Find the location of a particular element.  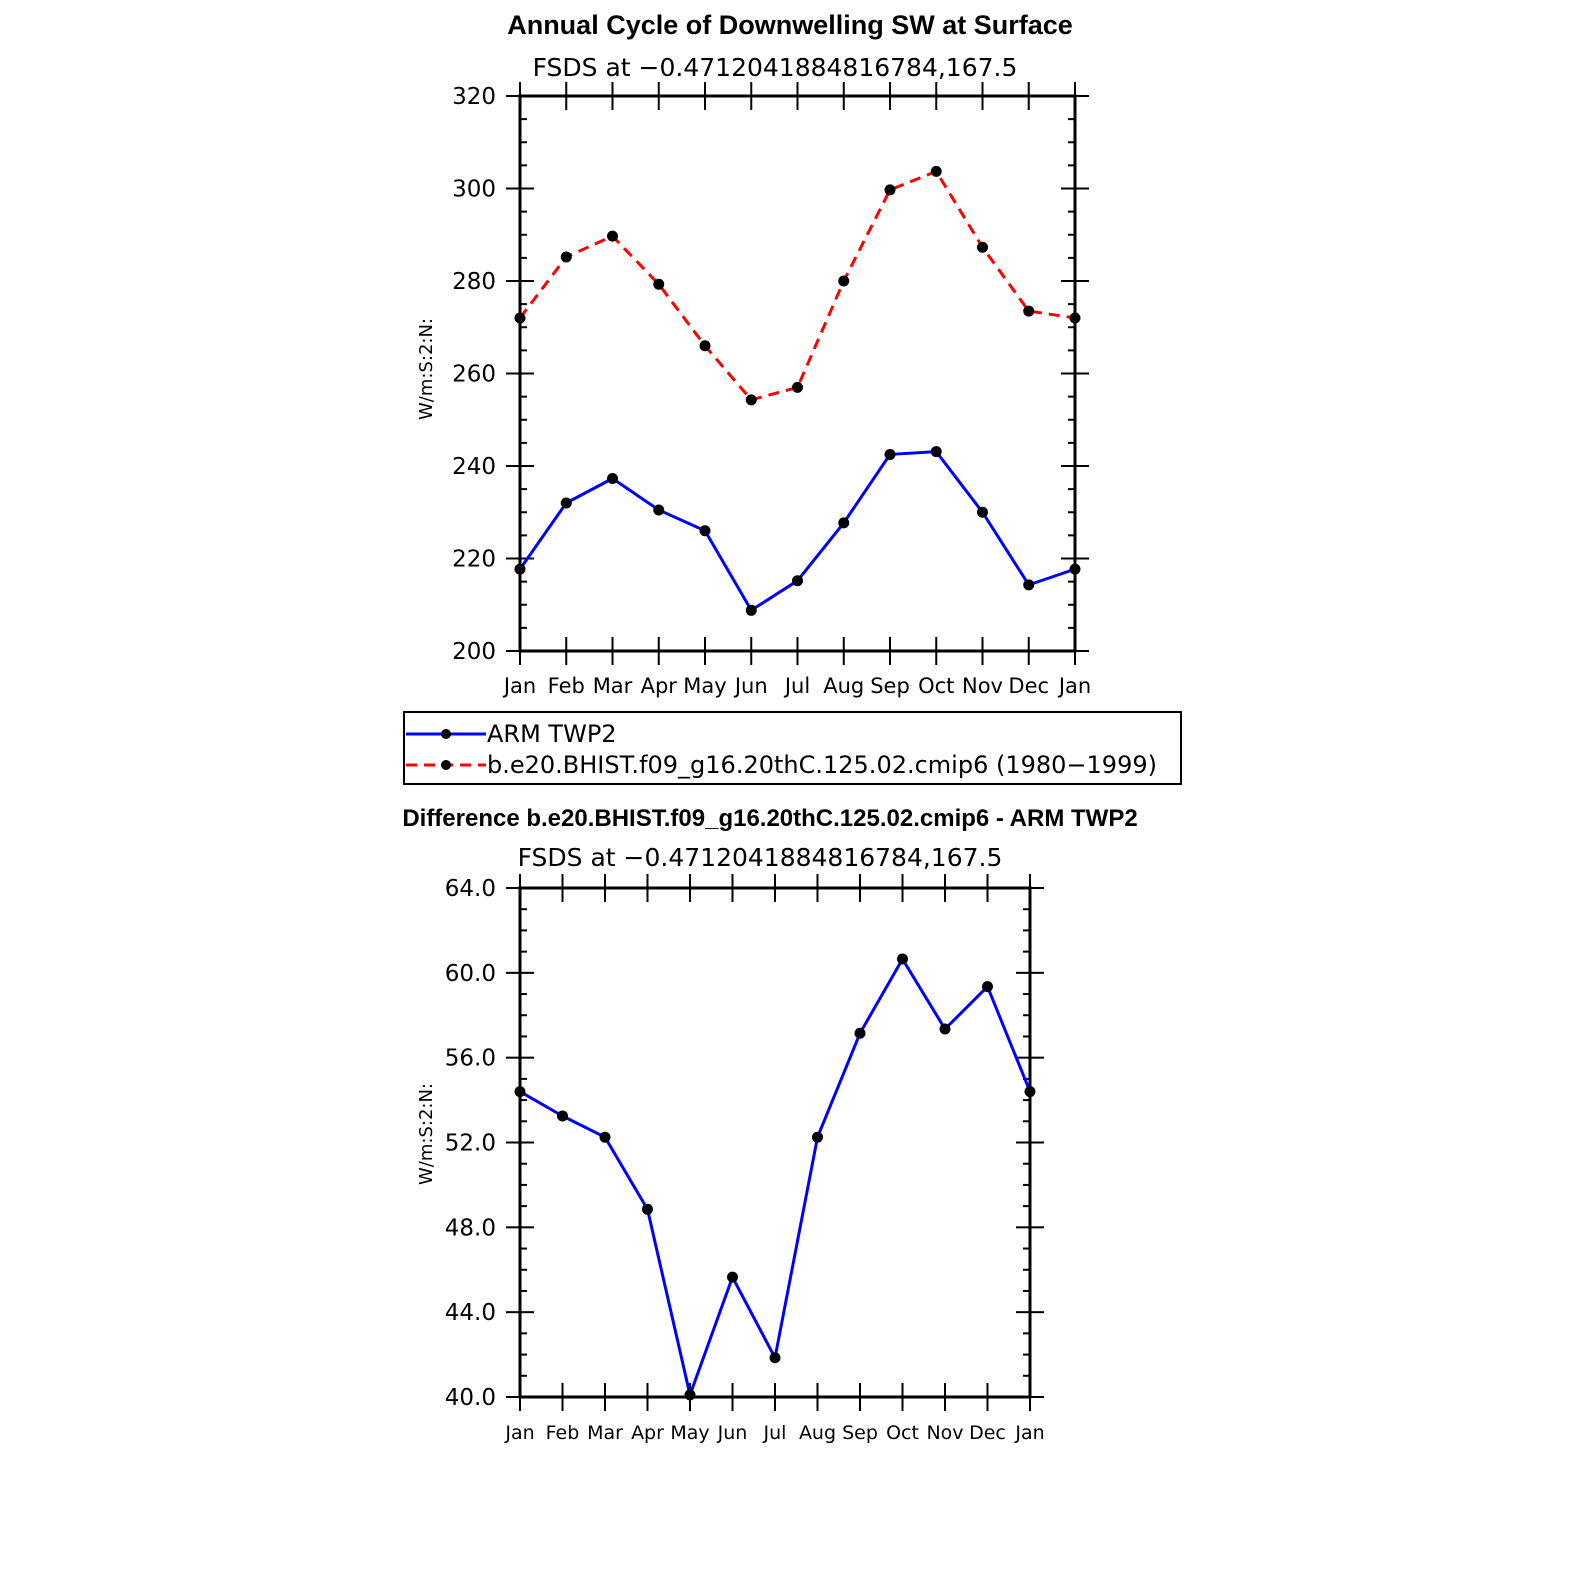

y-tick-label: 240 is located at coordinates (474, 467).